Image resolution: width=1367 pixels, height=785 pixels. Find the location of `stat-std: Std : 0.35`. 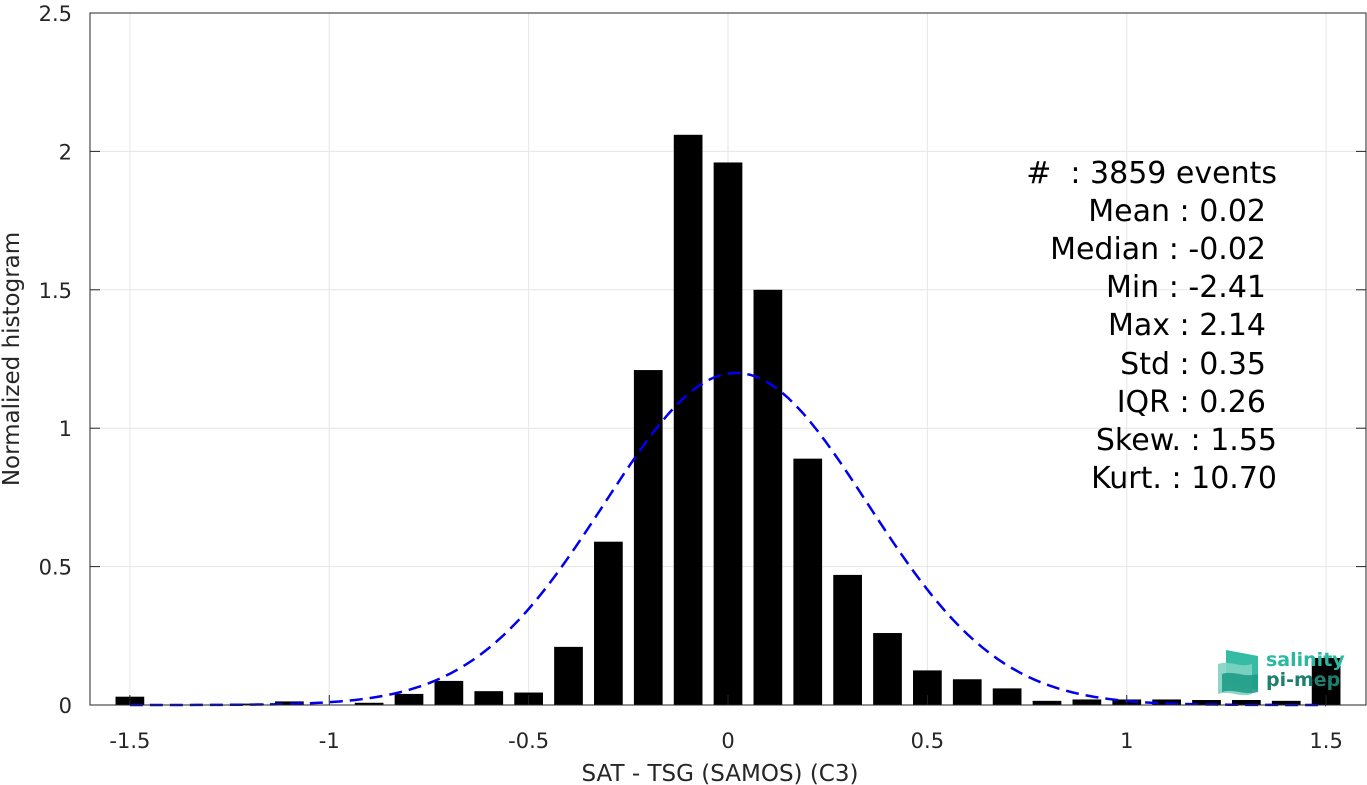

stat-std: Std : 0.35 is located at coordinates (1193, 364).